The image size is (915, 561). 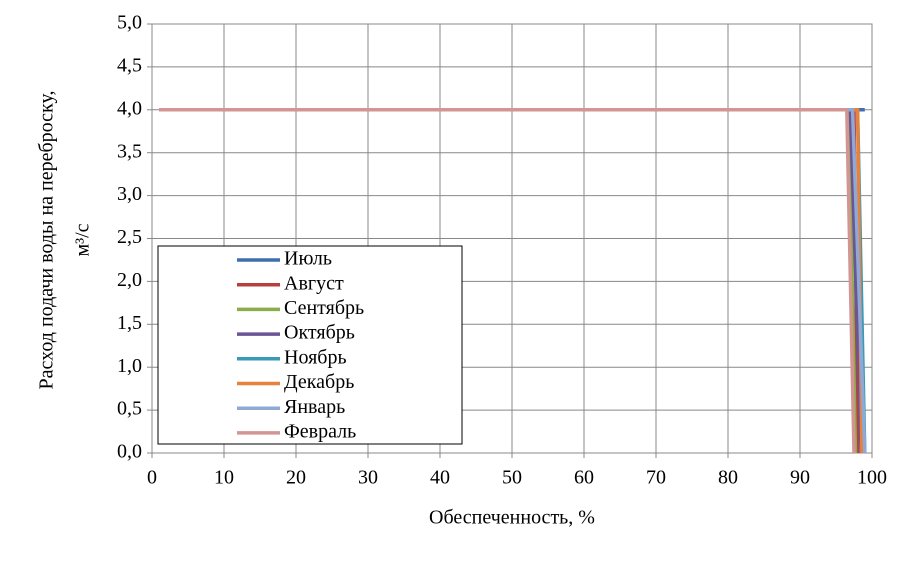 I want to click on x-tick-label: 70, so click(x=656, y=478).